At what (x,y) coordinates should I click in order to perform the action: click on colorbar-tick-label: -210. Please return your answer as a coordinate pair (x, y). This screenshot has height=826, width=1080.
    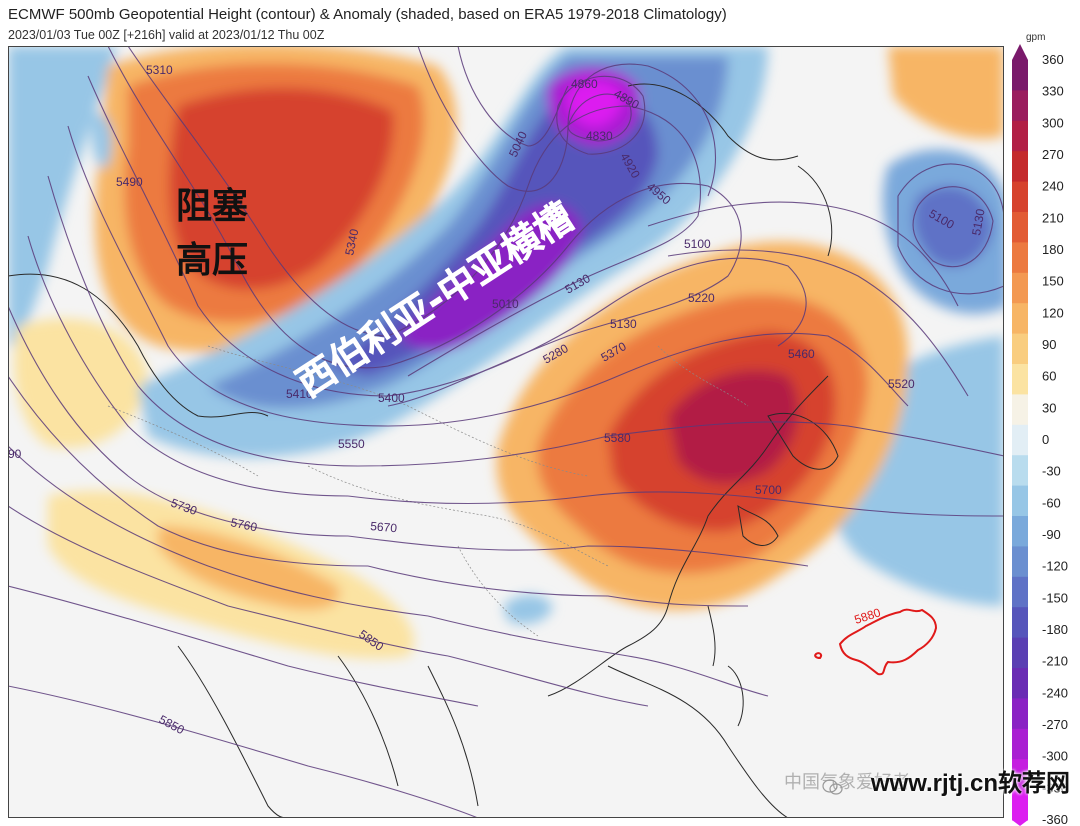
    Looking at the image, I should click on (1055, 661).